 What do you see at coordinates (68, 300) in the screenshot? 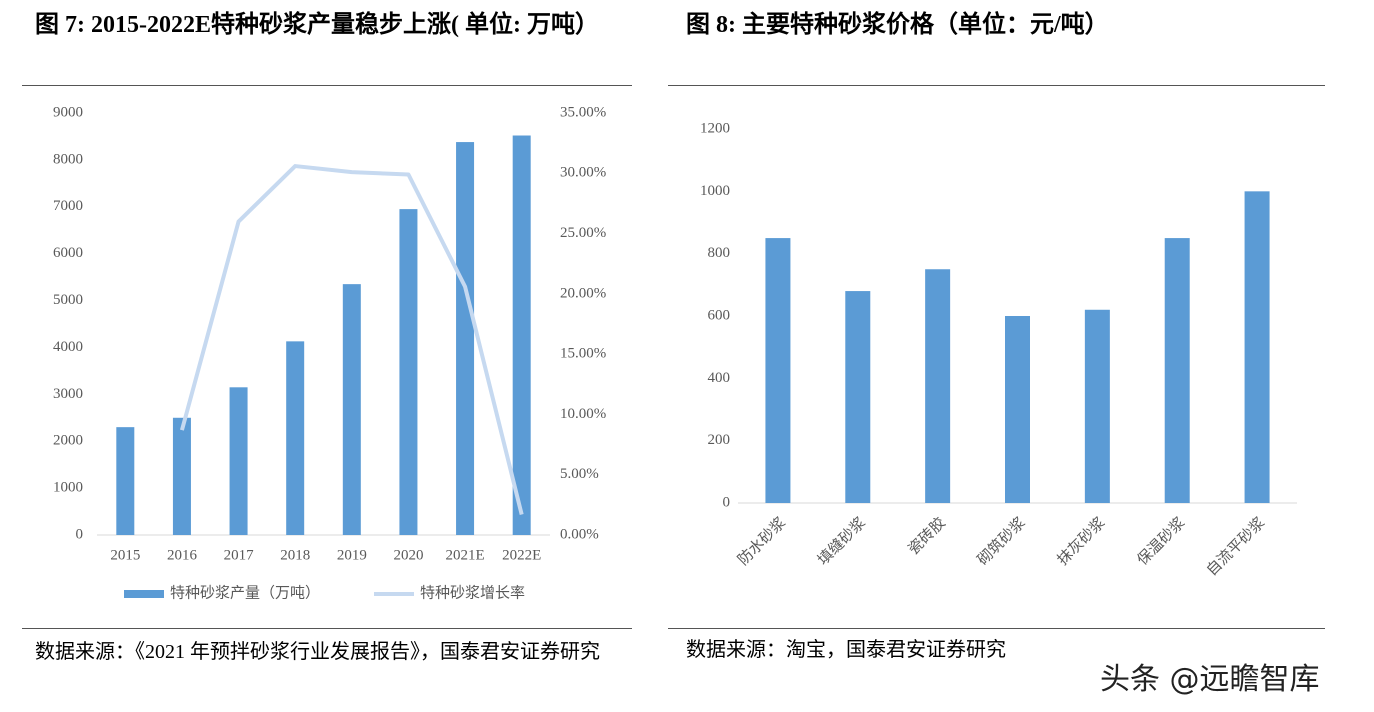
I see `y-tick-label: 5000` at bounding box center [68, 300].